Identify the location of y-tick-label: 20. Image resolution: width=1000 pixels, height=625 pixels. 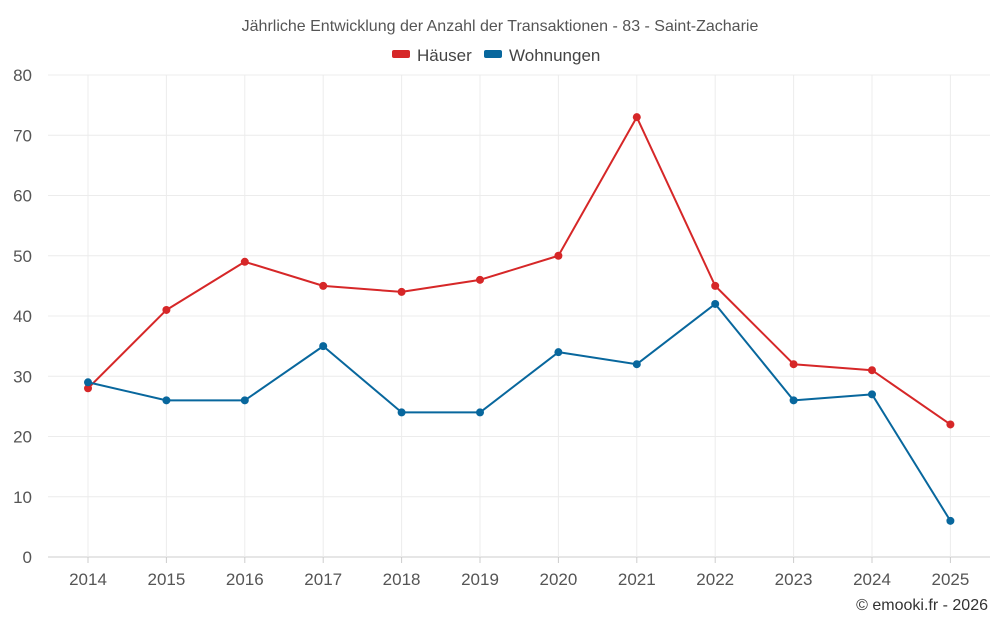
(22, 437).